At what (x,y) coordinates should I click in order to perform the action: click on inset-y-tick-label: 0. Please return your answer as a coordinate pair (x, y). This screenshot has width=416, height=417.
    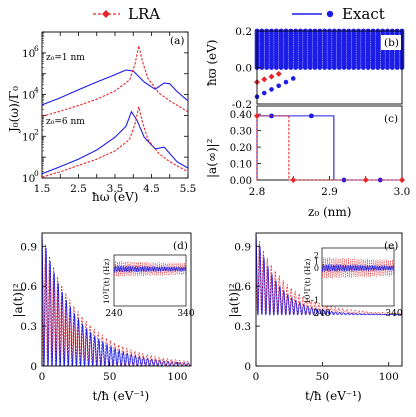
    Looking at the image, I should click on (316, 268).